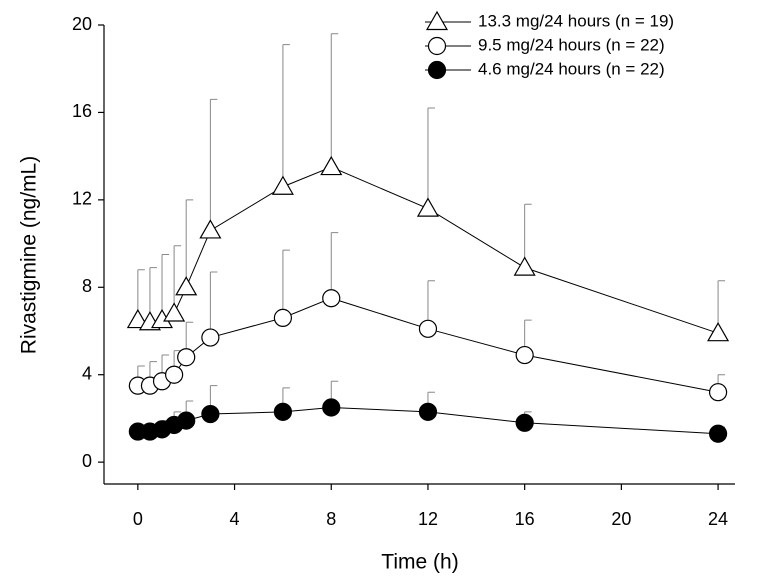 The height and width of the screenshot is (578, 765). I want to click on x-tick-label: 4, so click(235, 519).